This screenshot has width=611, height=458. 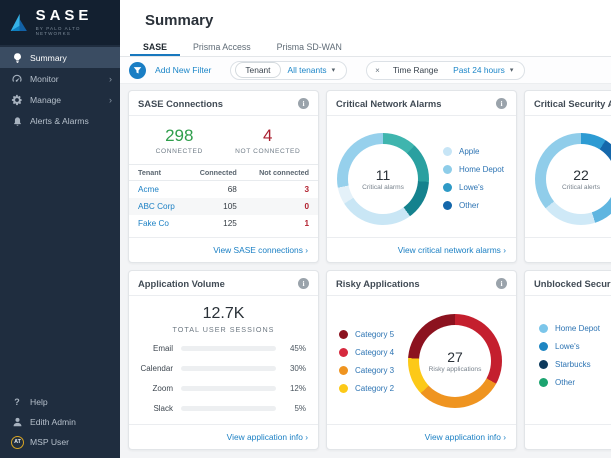 What do you see at coordinates (469, 151) in the screenshot?
I see `legend-label: Apple` at bounding box center [469, 151].